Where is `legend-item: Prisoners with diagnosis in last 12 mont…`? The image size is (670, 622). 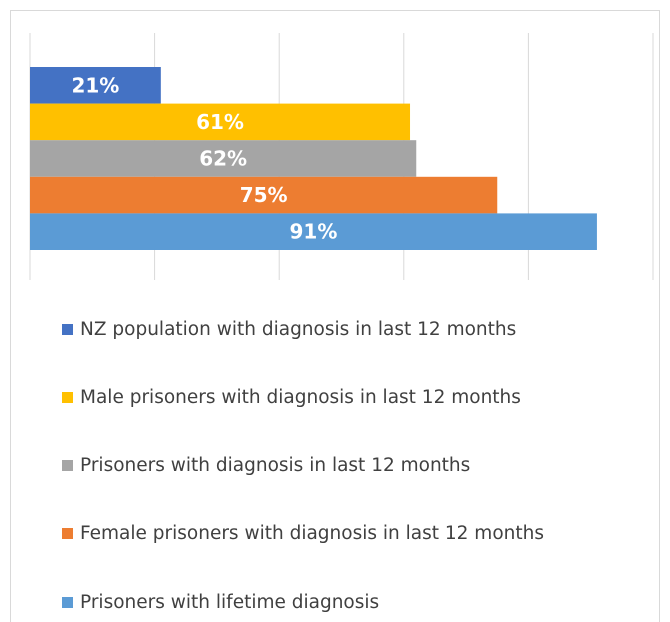
legend-item: Prisoners with diagnosis in last 12 mont… is located at coordinates (352, 465).